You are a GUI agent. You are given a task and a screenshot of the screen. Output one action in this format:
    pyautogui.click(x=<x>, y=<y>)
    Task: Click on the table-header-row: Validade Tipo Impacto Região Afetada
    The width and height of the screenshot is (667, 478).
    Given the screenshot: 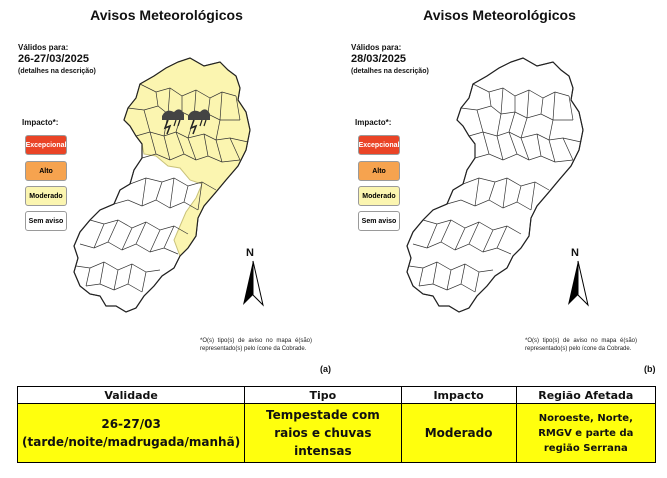 What is the action you would take?
    pyautogui.click(x=336, y=395)
    